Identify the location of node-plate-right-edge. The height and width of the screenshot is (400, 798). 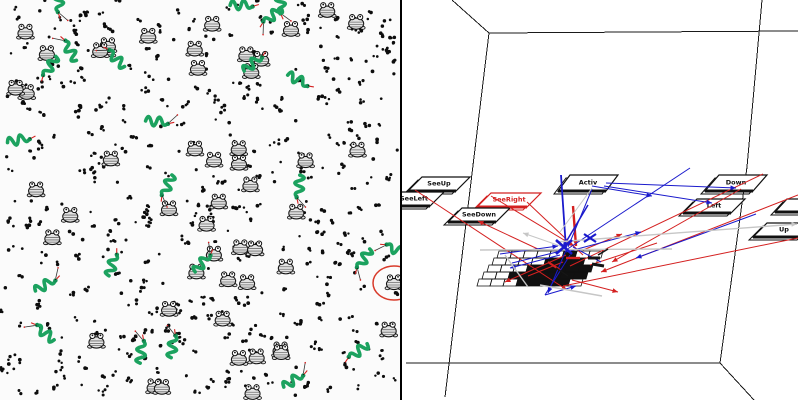
(783, 207).